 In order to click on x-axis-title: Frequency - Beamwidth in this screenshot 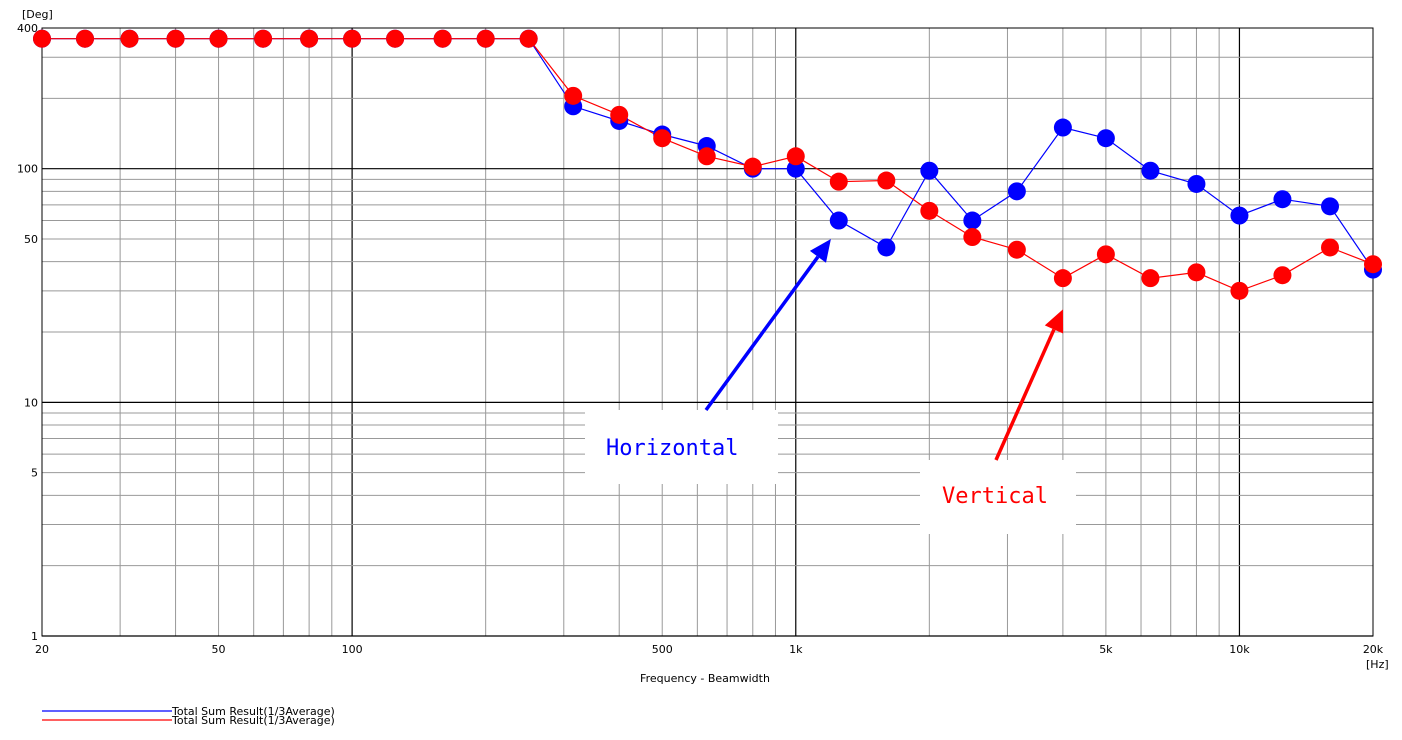, I will do `click(705, 678)`.